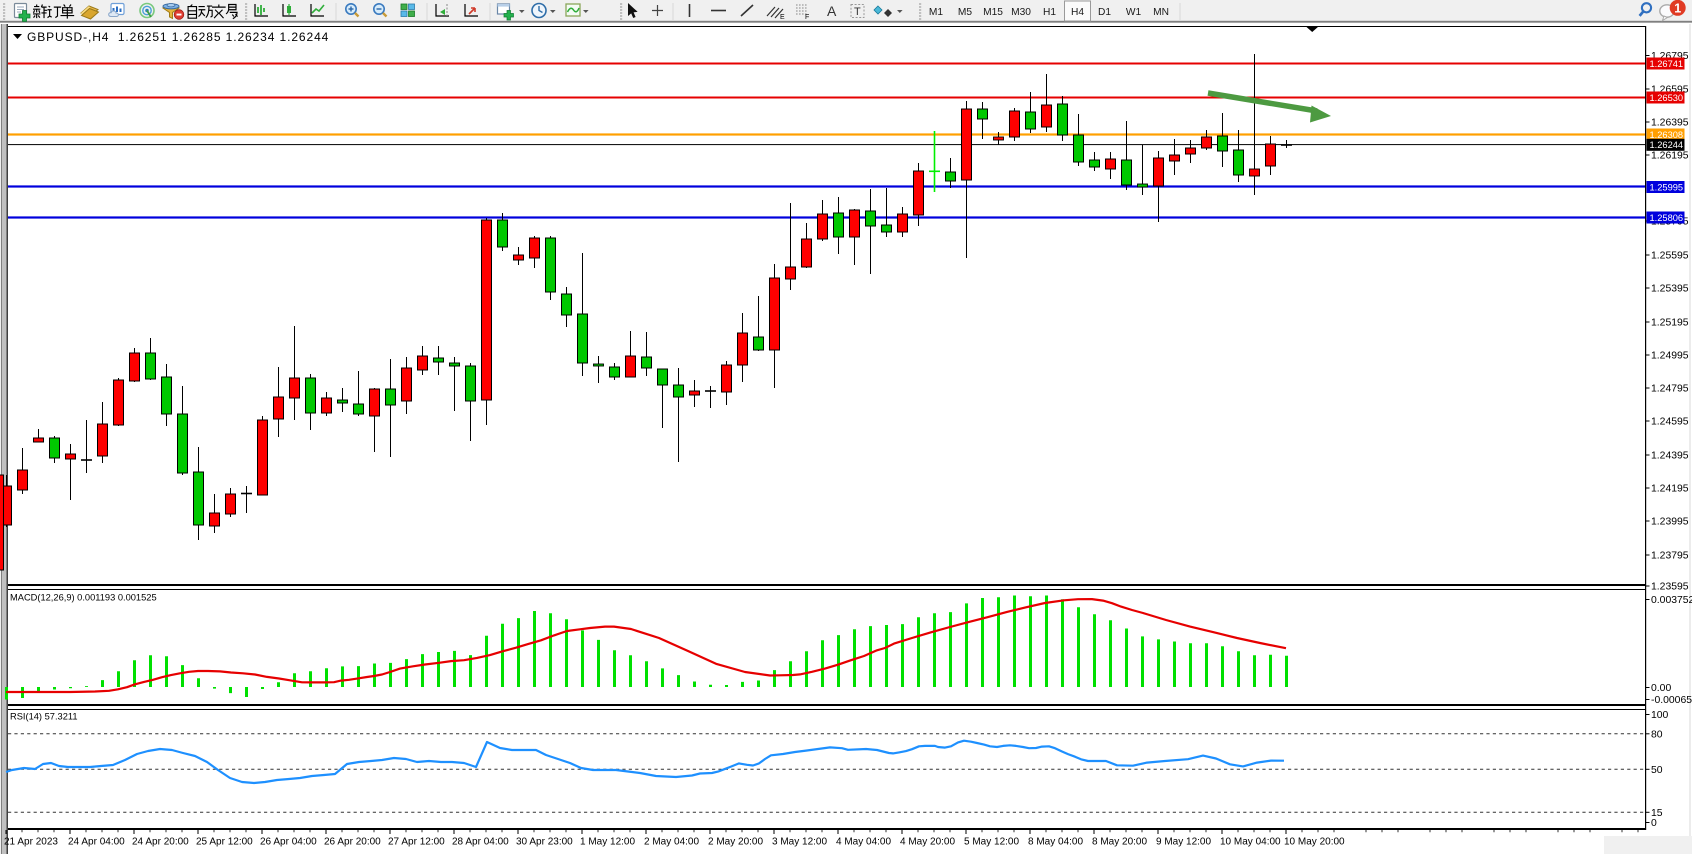 The height and width of the screenshot is (854, 1692). What do you see at coordinates (1670, 556) in the screenshot?
I see `svg-text: 1.23795` at bounding box center [1670, 556].